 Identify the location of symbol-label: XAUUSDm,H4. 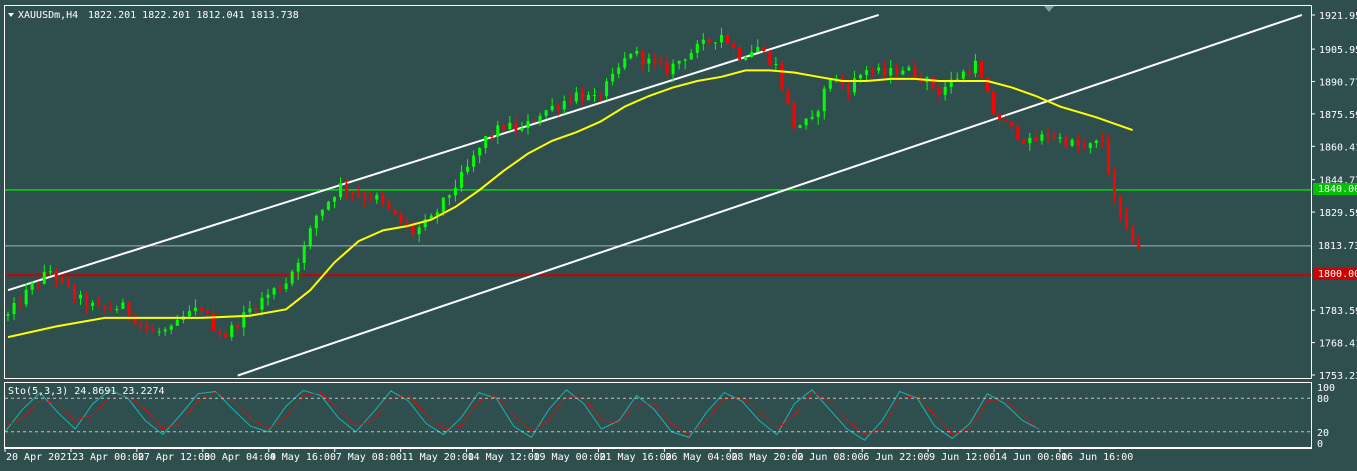
(48, 15).